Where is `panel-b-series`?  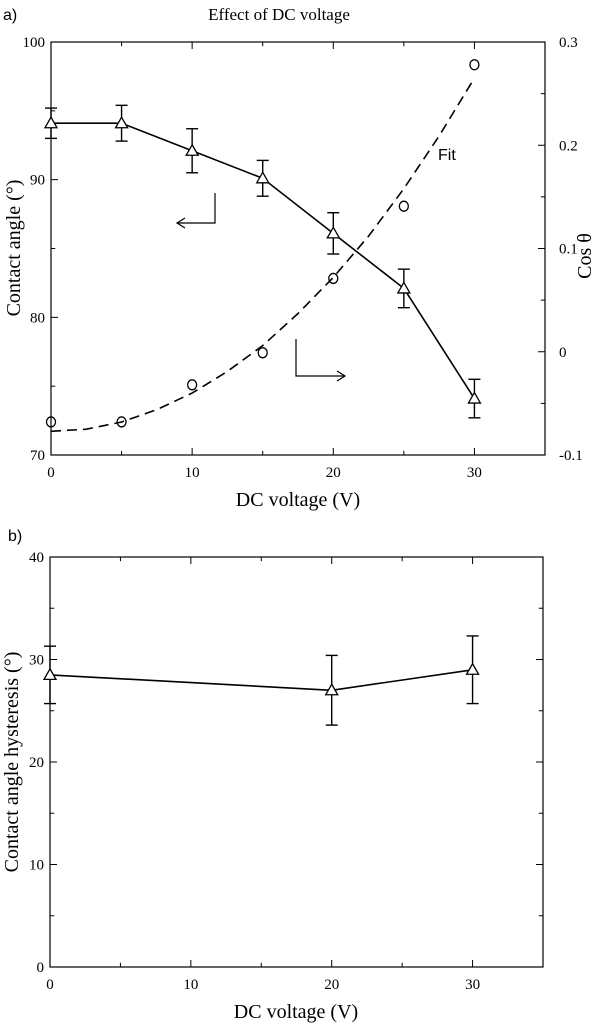 panel-b-series is located at coordinates (261, 680).